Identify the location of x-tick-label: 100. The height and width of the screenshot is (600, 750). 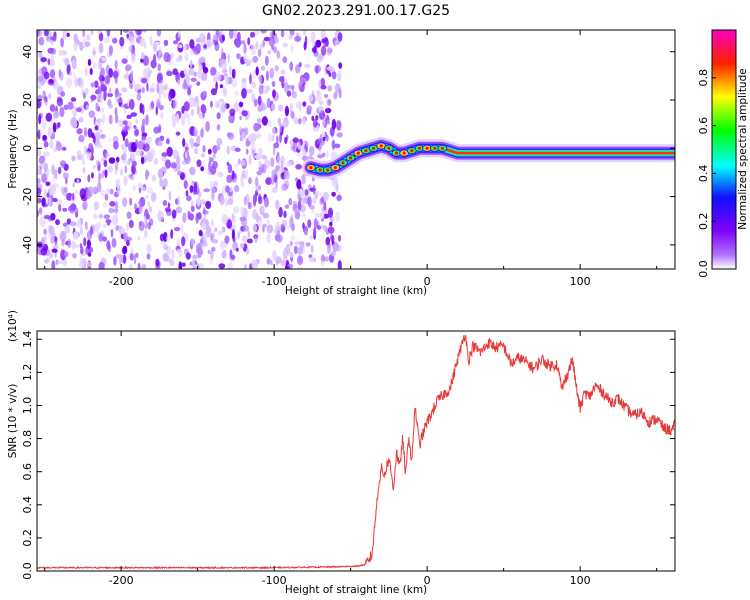
(580, 281).